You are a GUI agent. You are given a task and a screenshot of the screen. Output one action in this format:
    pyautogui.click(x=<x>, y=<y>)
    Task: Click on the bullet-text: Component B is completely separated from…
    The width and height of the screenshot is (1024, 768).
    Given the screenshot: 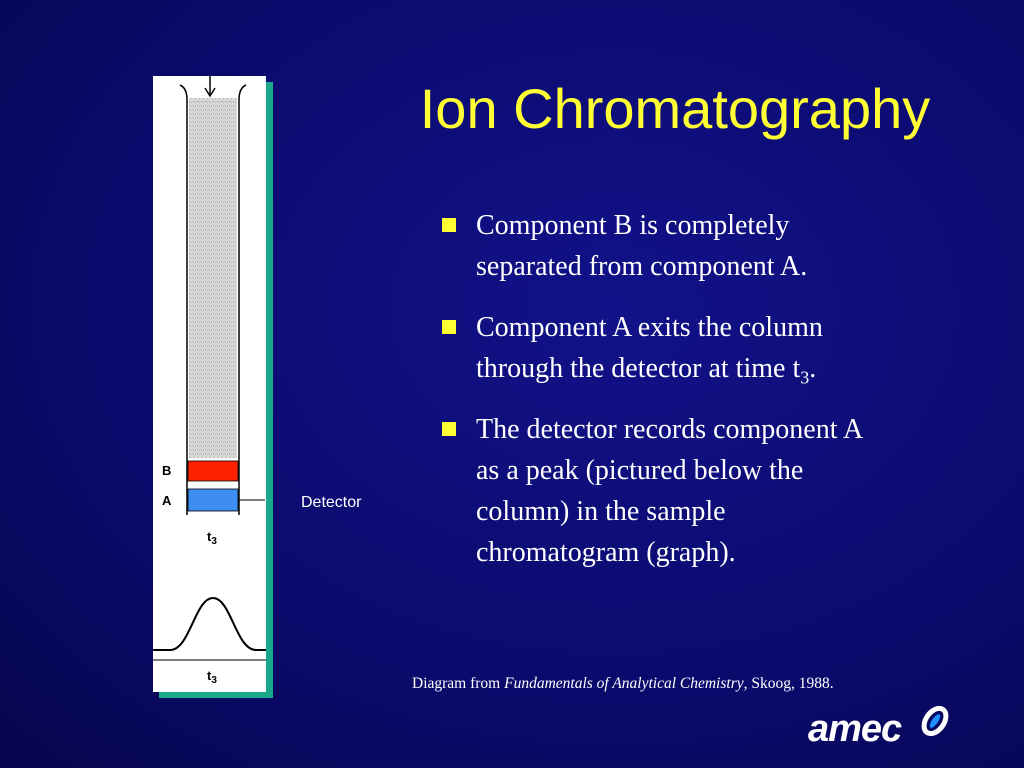 What is the action you would take?
    pyautogui.click(x=642, y=246)
    